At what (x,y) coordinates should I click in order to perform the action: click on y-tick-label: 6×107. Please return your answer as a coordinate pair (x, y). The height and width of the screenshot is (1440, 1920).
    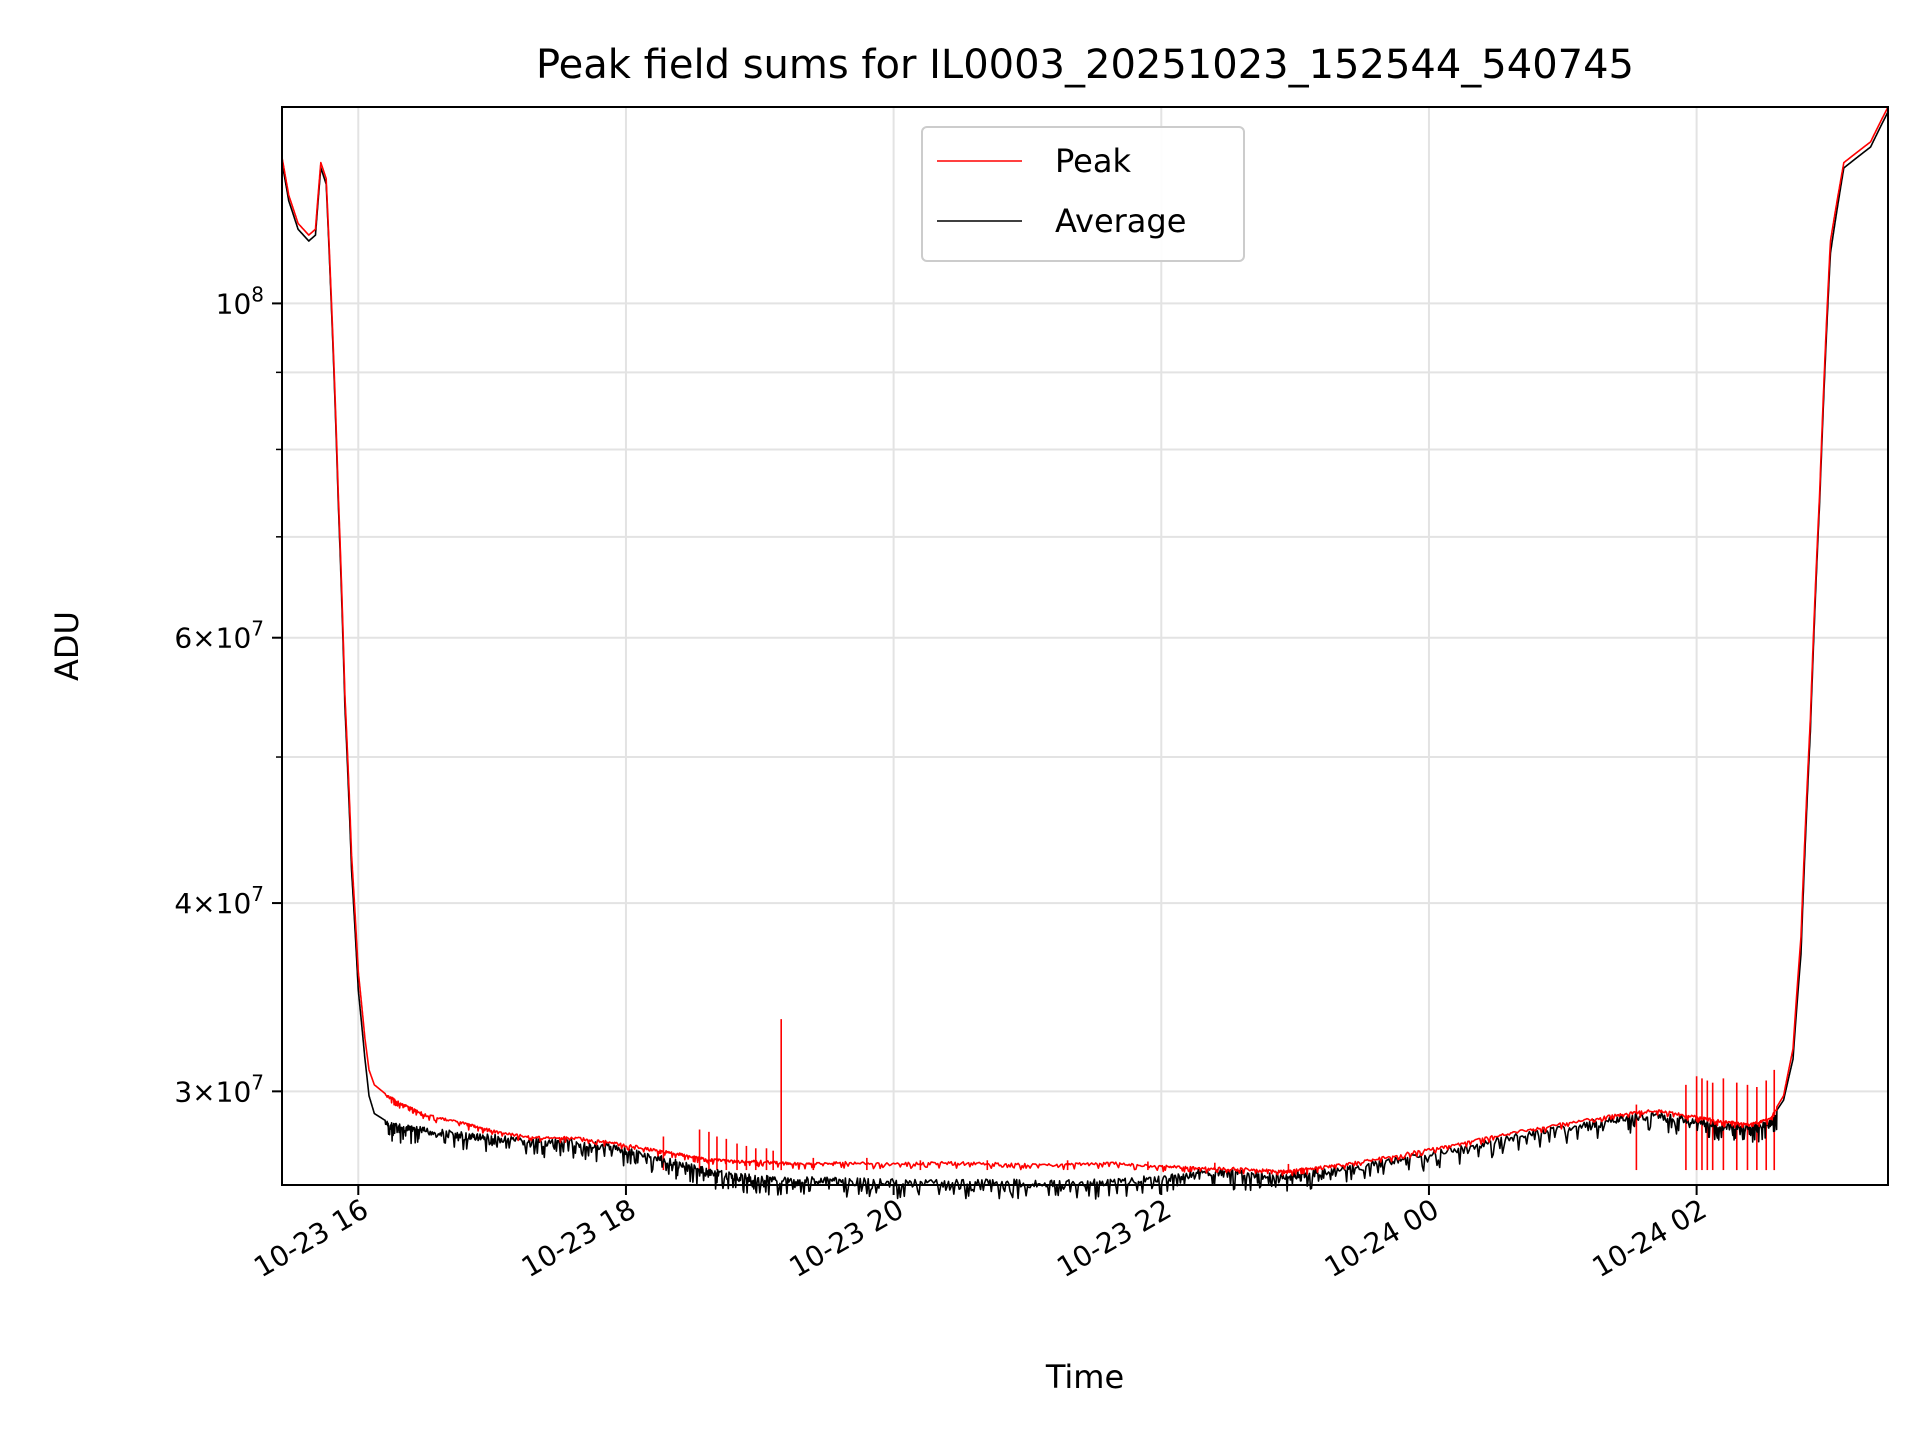
    Looking at the image, I should click on (219, 636).